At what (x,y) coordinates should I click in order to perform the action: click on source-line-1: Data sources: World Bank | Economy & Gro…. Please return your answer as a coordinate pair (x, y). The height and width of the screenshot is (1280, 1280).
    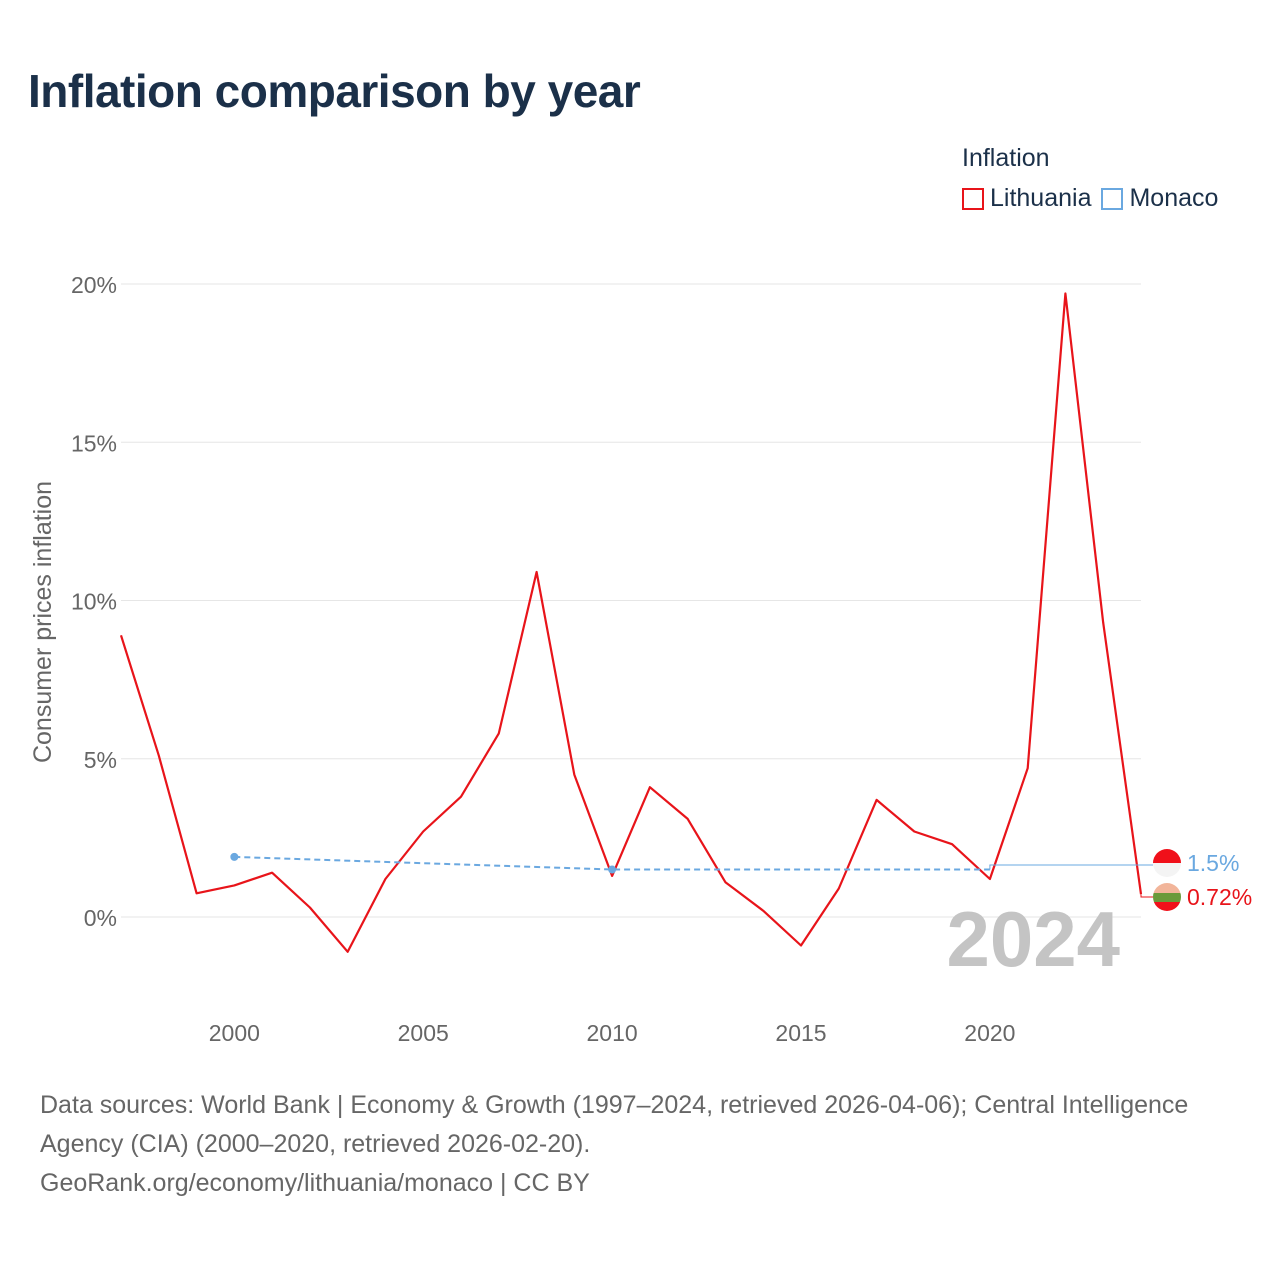
    Looking at the image, I should click on (614, 1124).